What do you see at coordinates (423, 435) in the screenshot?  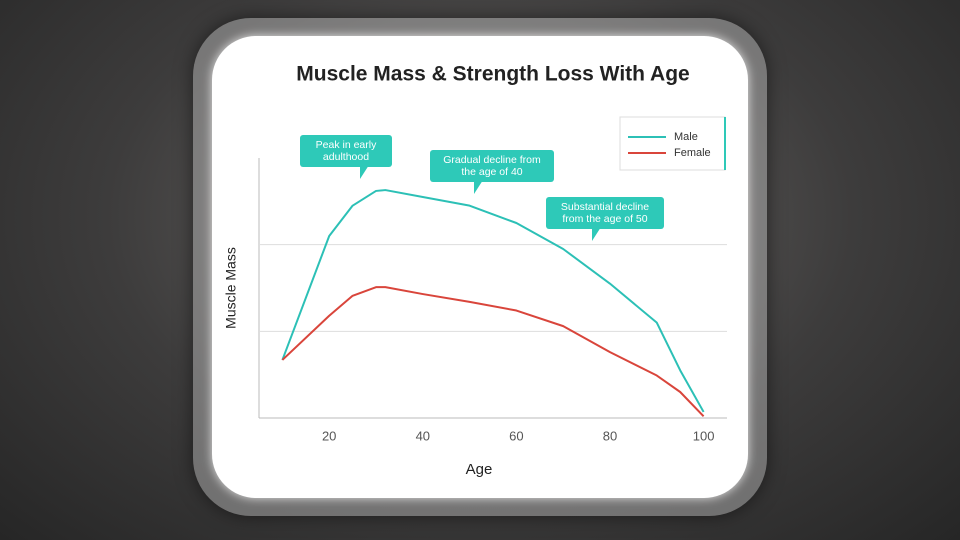 I see `x-tick-label: 40` at bounding box center [423, 435].